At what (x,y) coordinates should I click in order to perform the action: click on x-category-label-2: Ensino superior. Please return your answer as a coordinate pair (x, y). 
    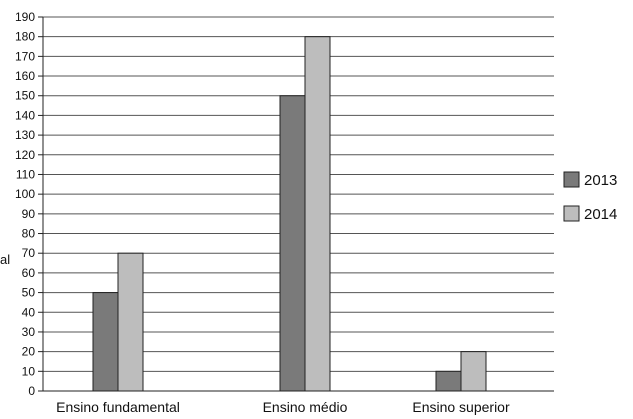
    Looking at the image, I should click on (461, 407).